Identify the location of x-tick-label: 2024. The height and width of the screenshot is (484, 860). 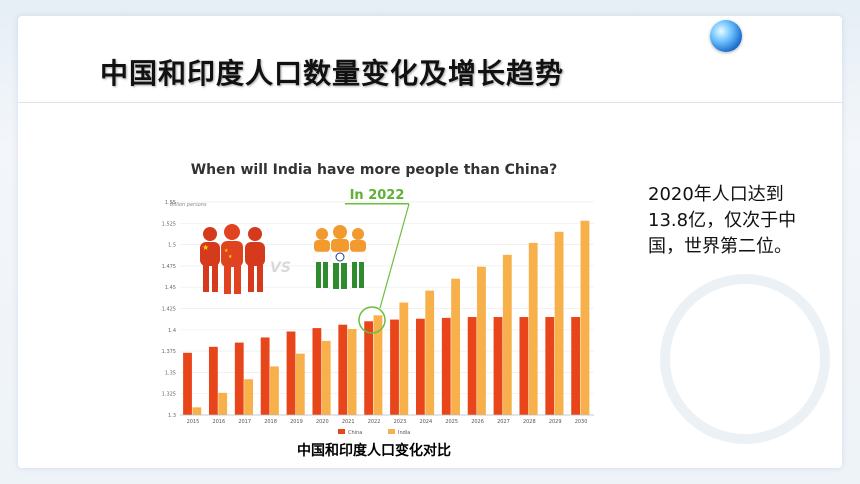
(425, 422).